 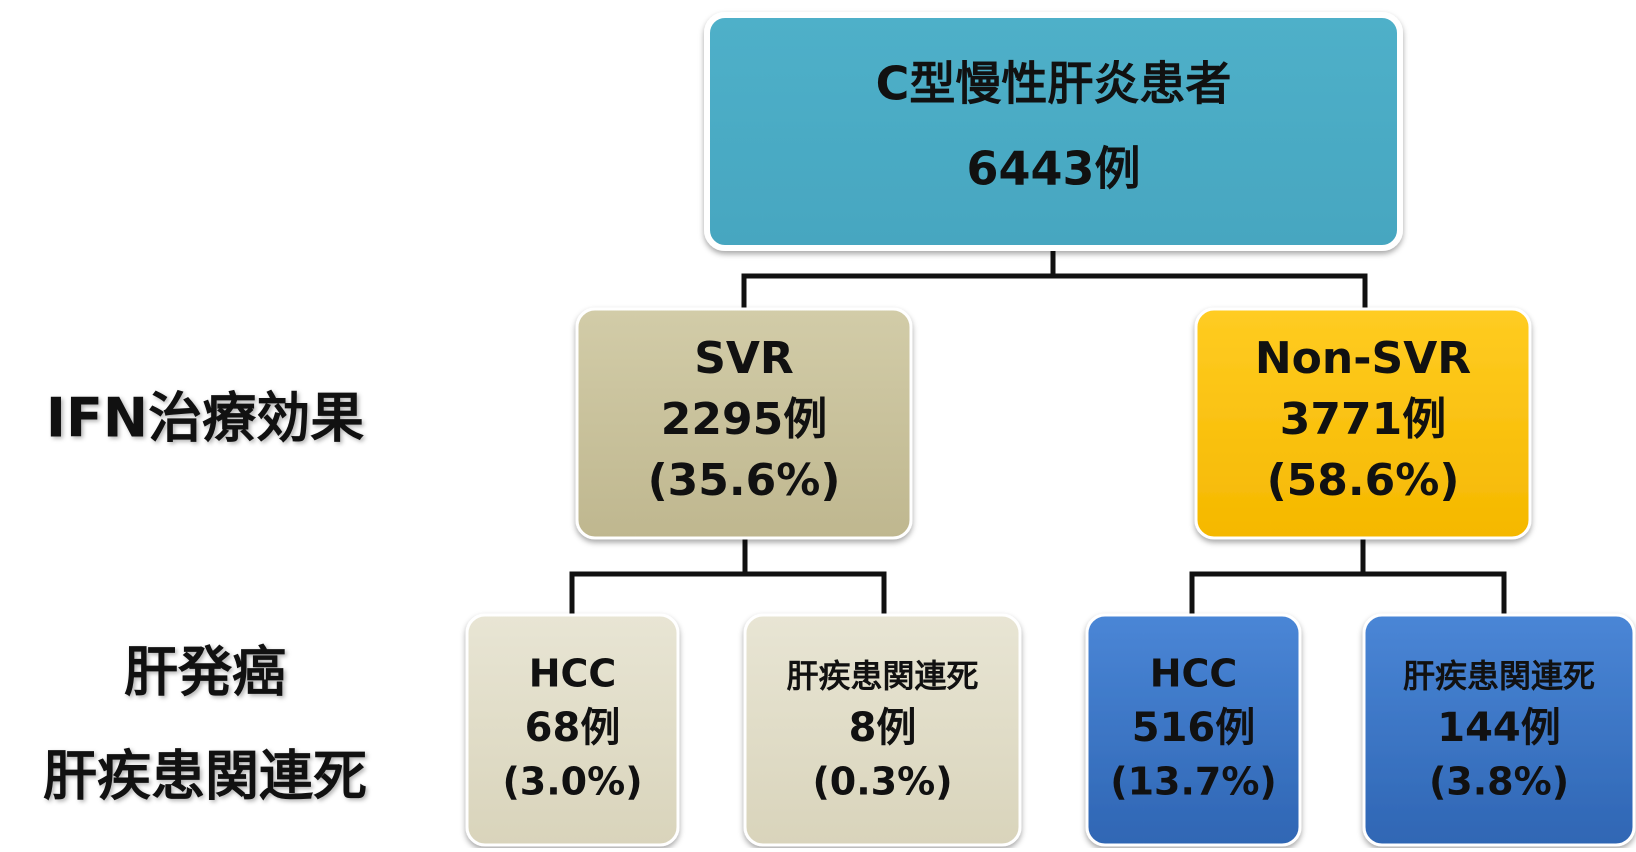 What do you see at coordinates (572, 782) in the screenshot?
I see `node-text: (3.0%)` at bounding box center [572, 782].